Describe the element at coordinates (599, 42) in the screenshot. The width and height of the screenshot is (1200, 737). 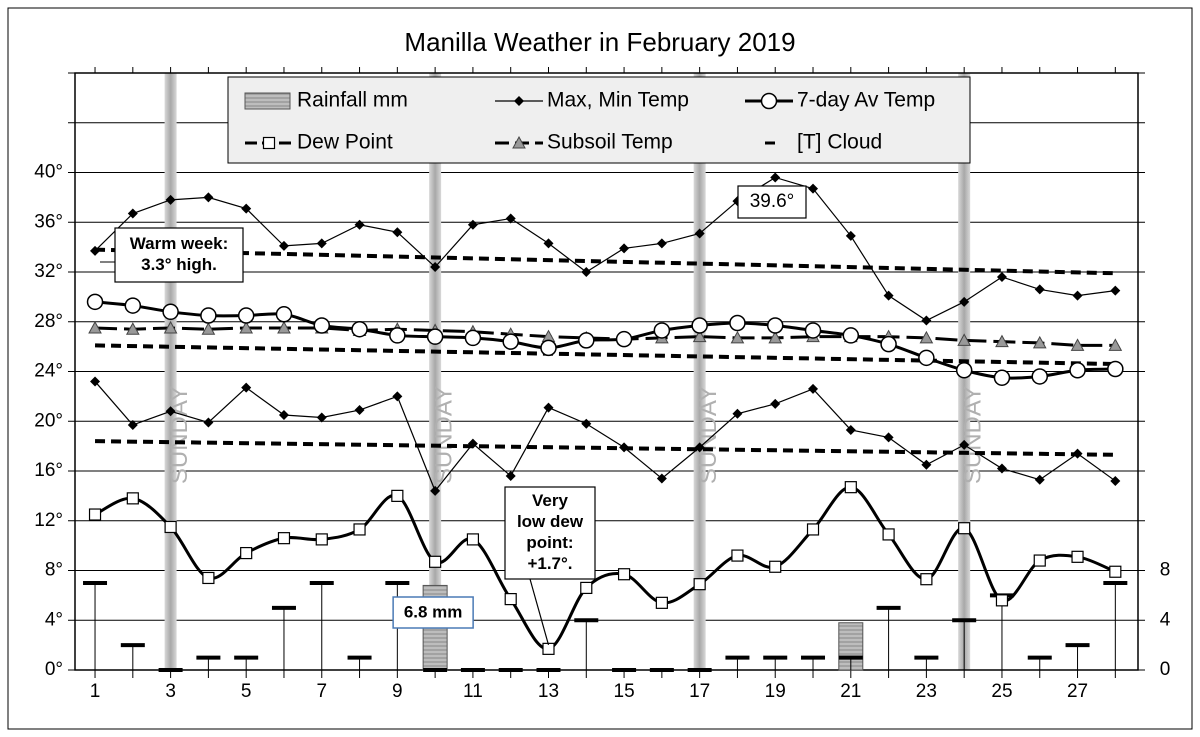
I see `chart-title: Manilla Weather in February 2019` at that location.